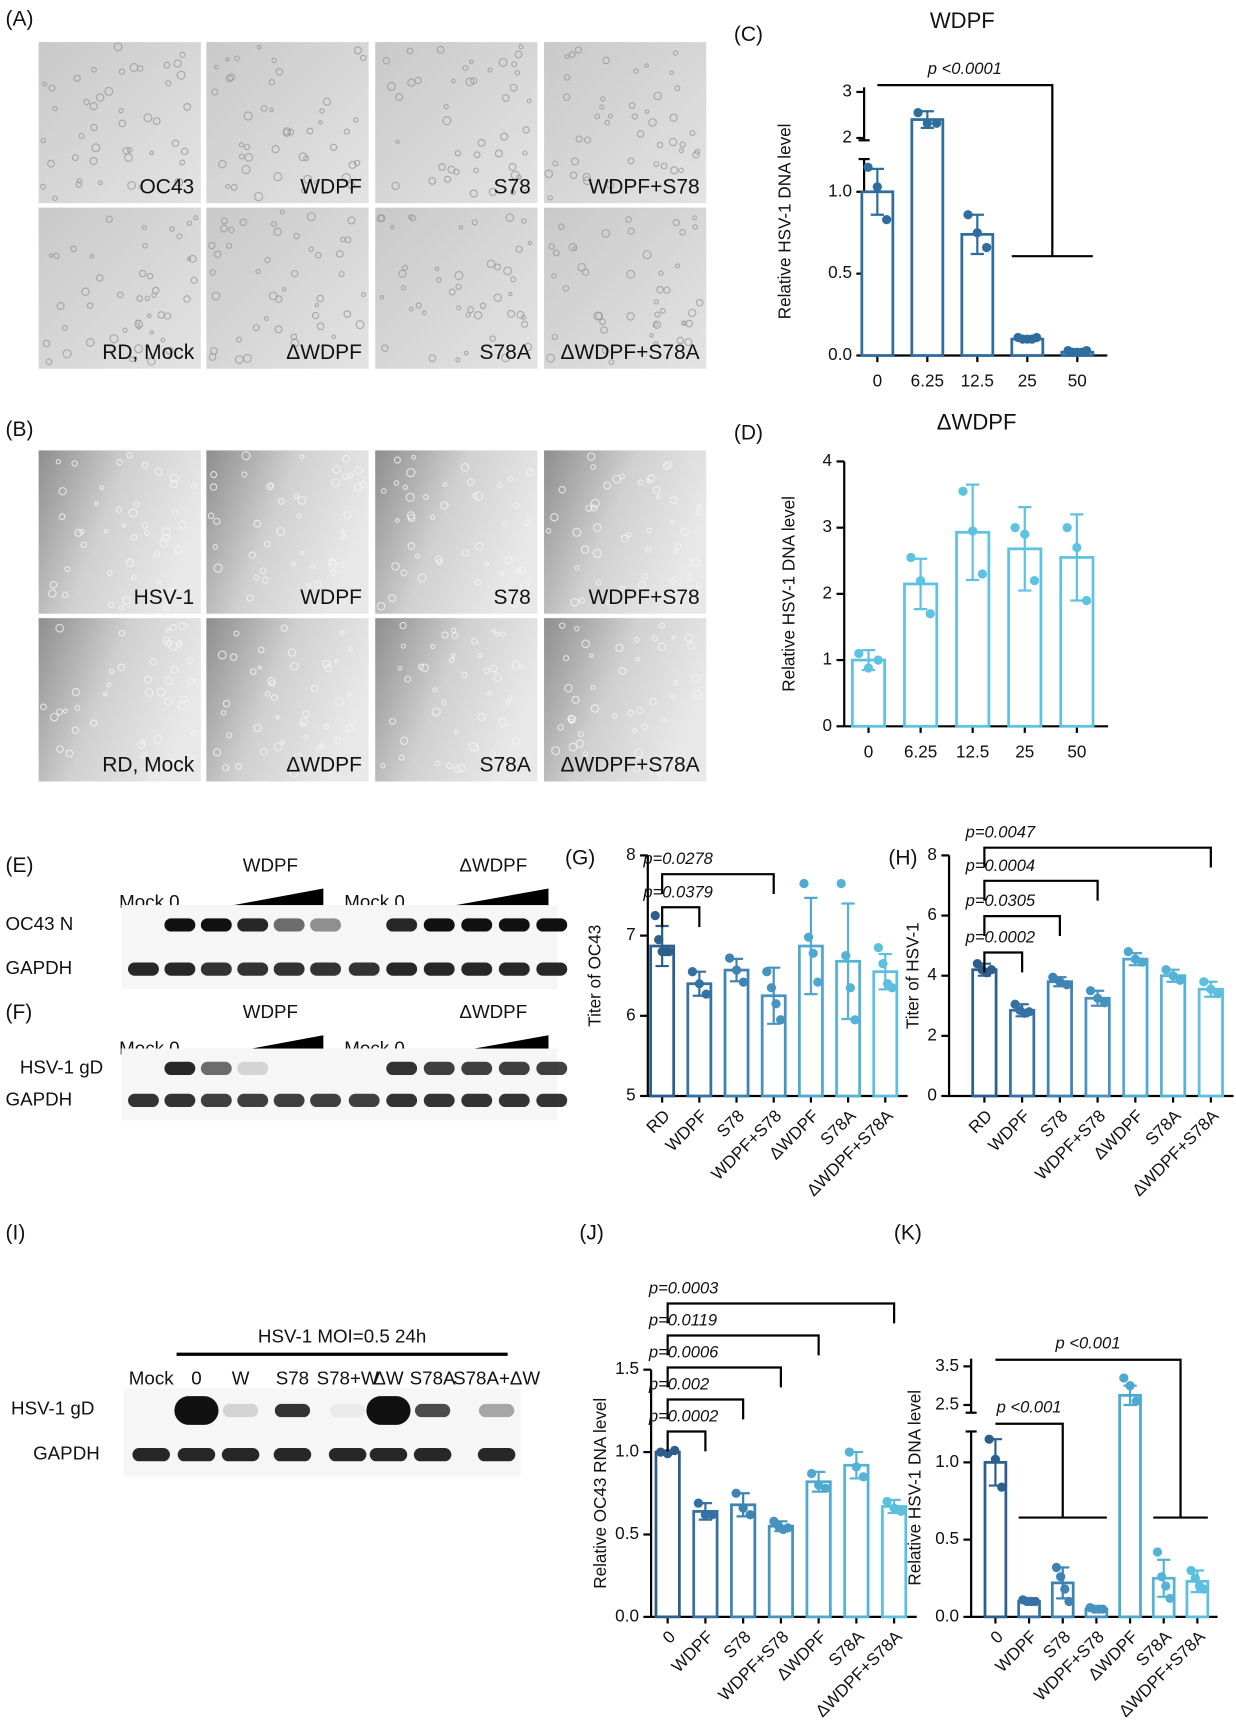 The width and height of the screenshot is (1236, 1734). I want to click on x-tick-label: 0, so click(997, 1637).